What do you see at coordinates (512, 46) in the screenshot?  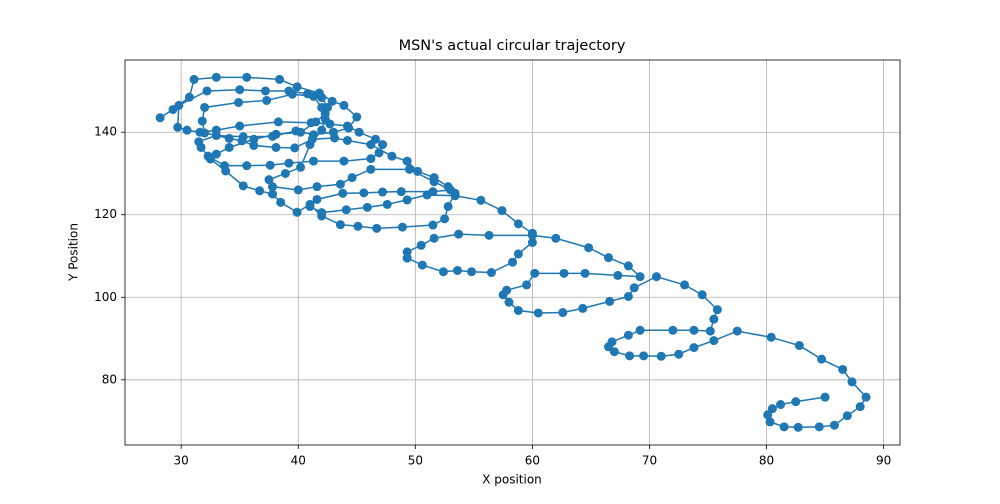 I see `chart-title: MSN's actual circular trajectory` at bounding box center [512, 46].